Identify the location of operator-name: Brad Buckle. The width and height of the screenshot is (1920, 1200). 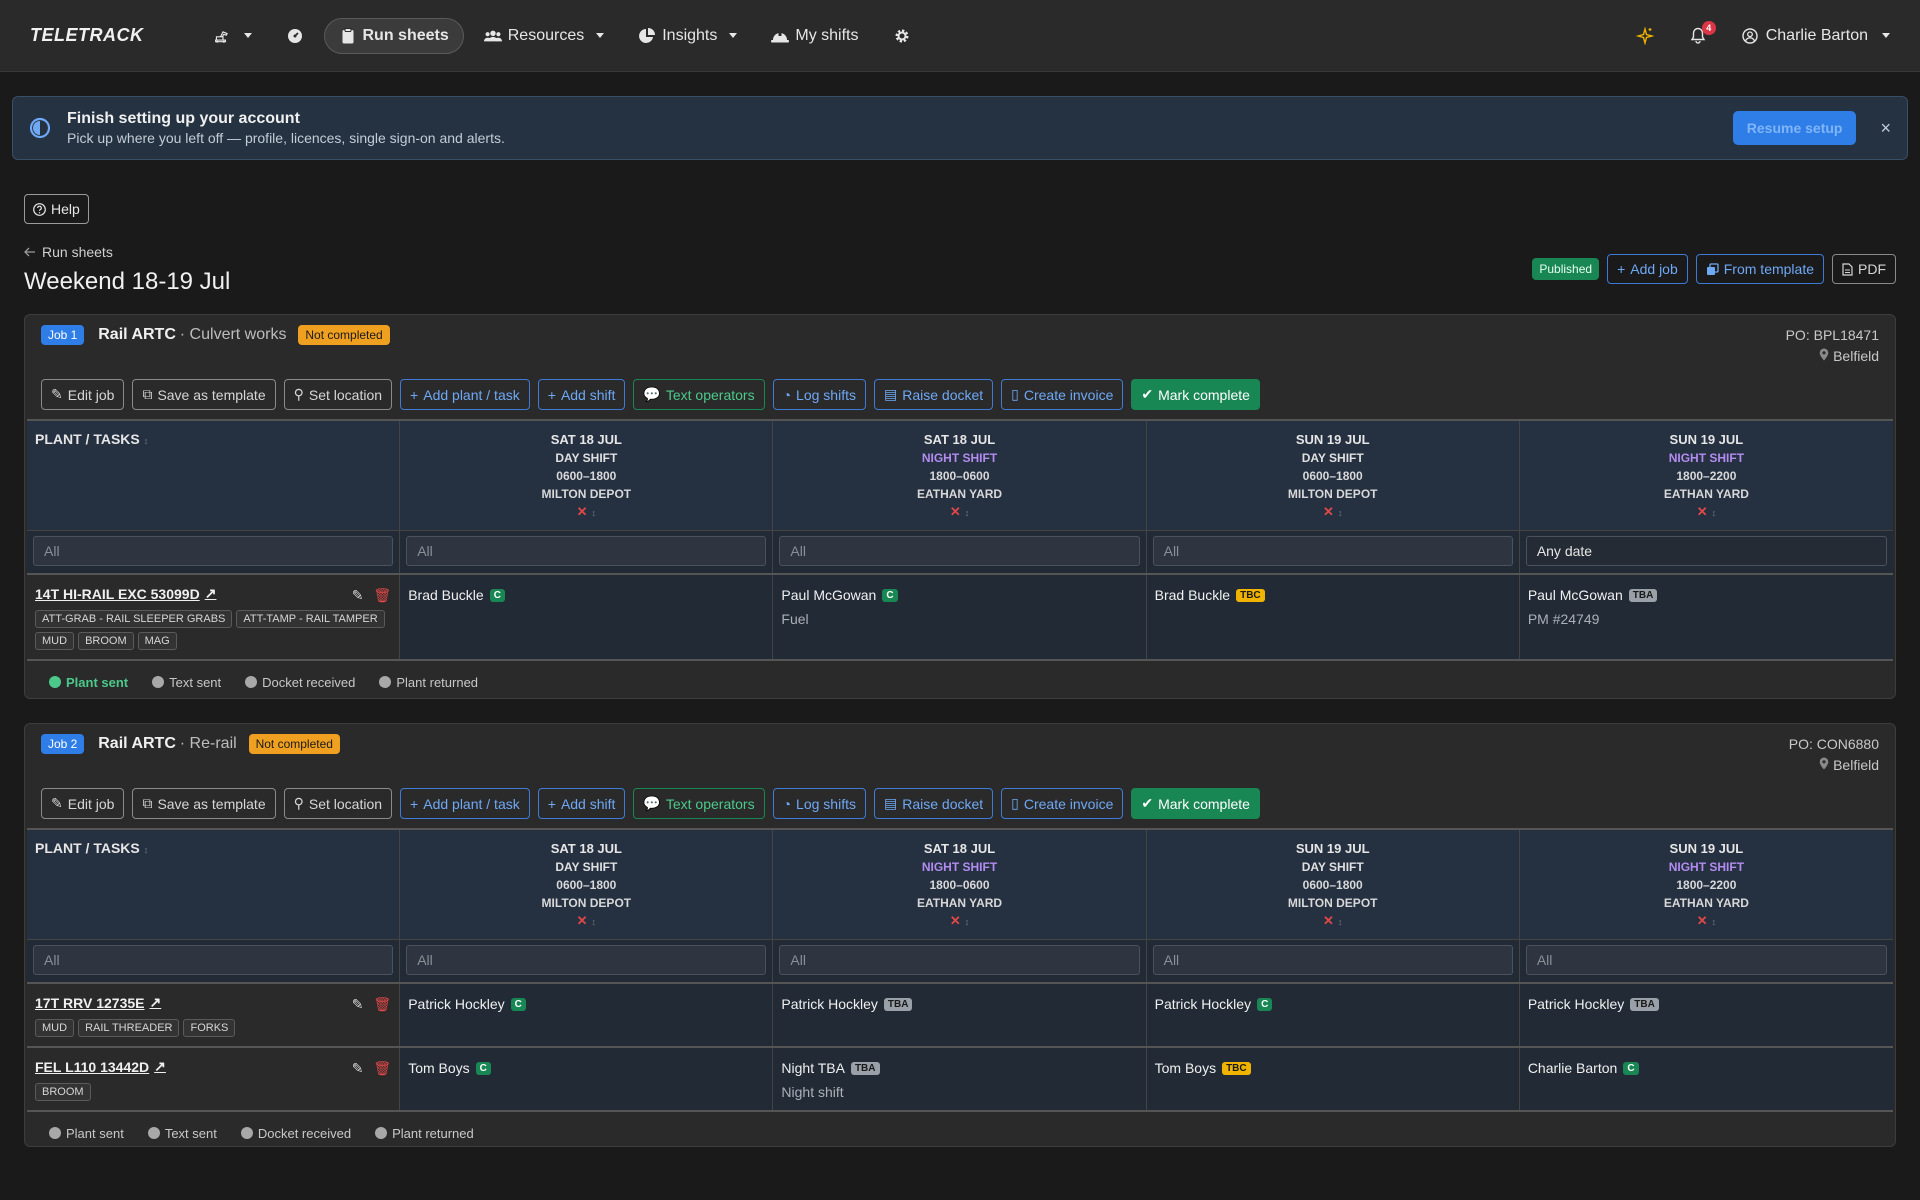
(1192, 595).